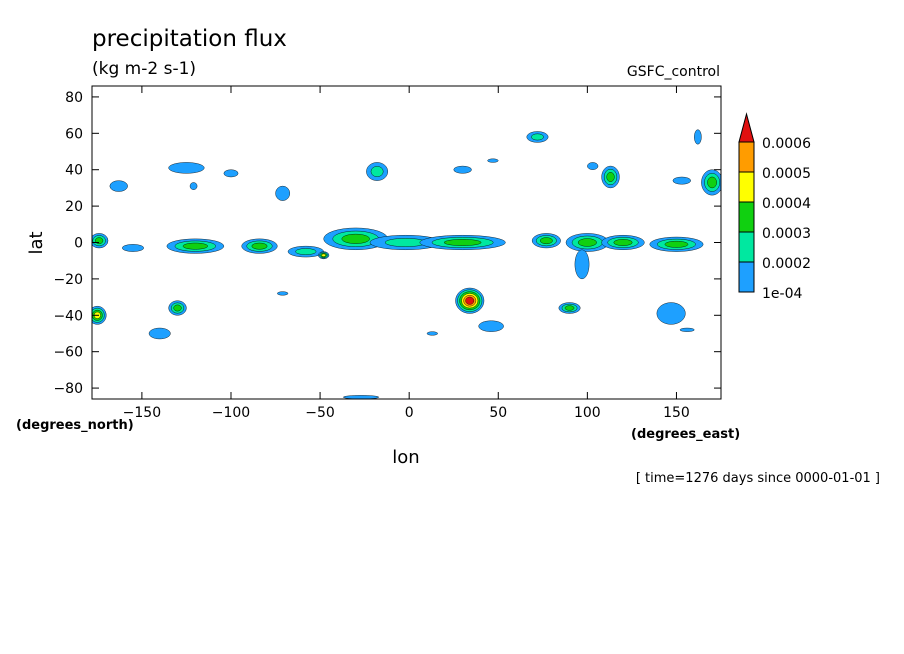 The image size is (904, 654). I want to click on y-tick-label: 60, so click(74, 134).